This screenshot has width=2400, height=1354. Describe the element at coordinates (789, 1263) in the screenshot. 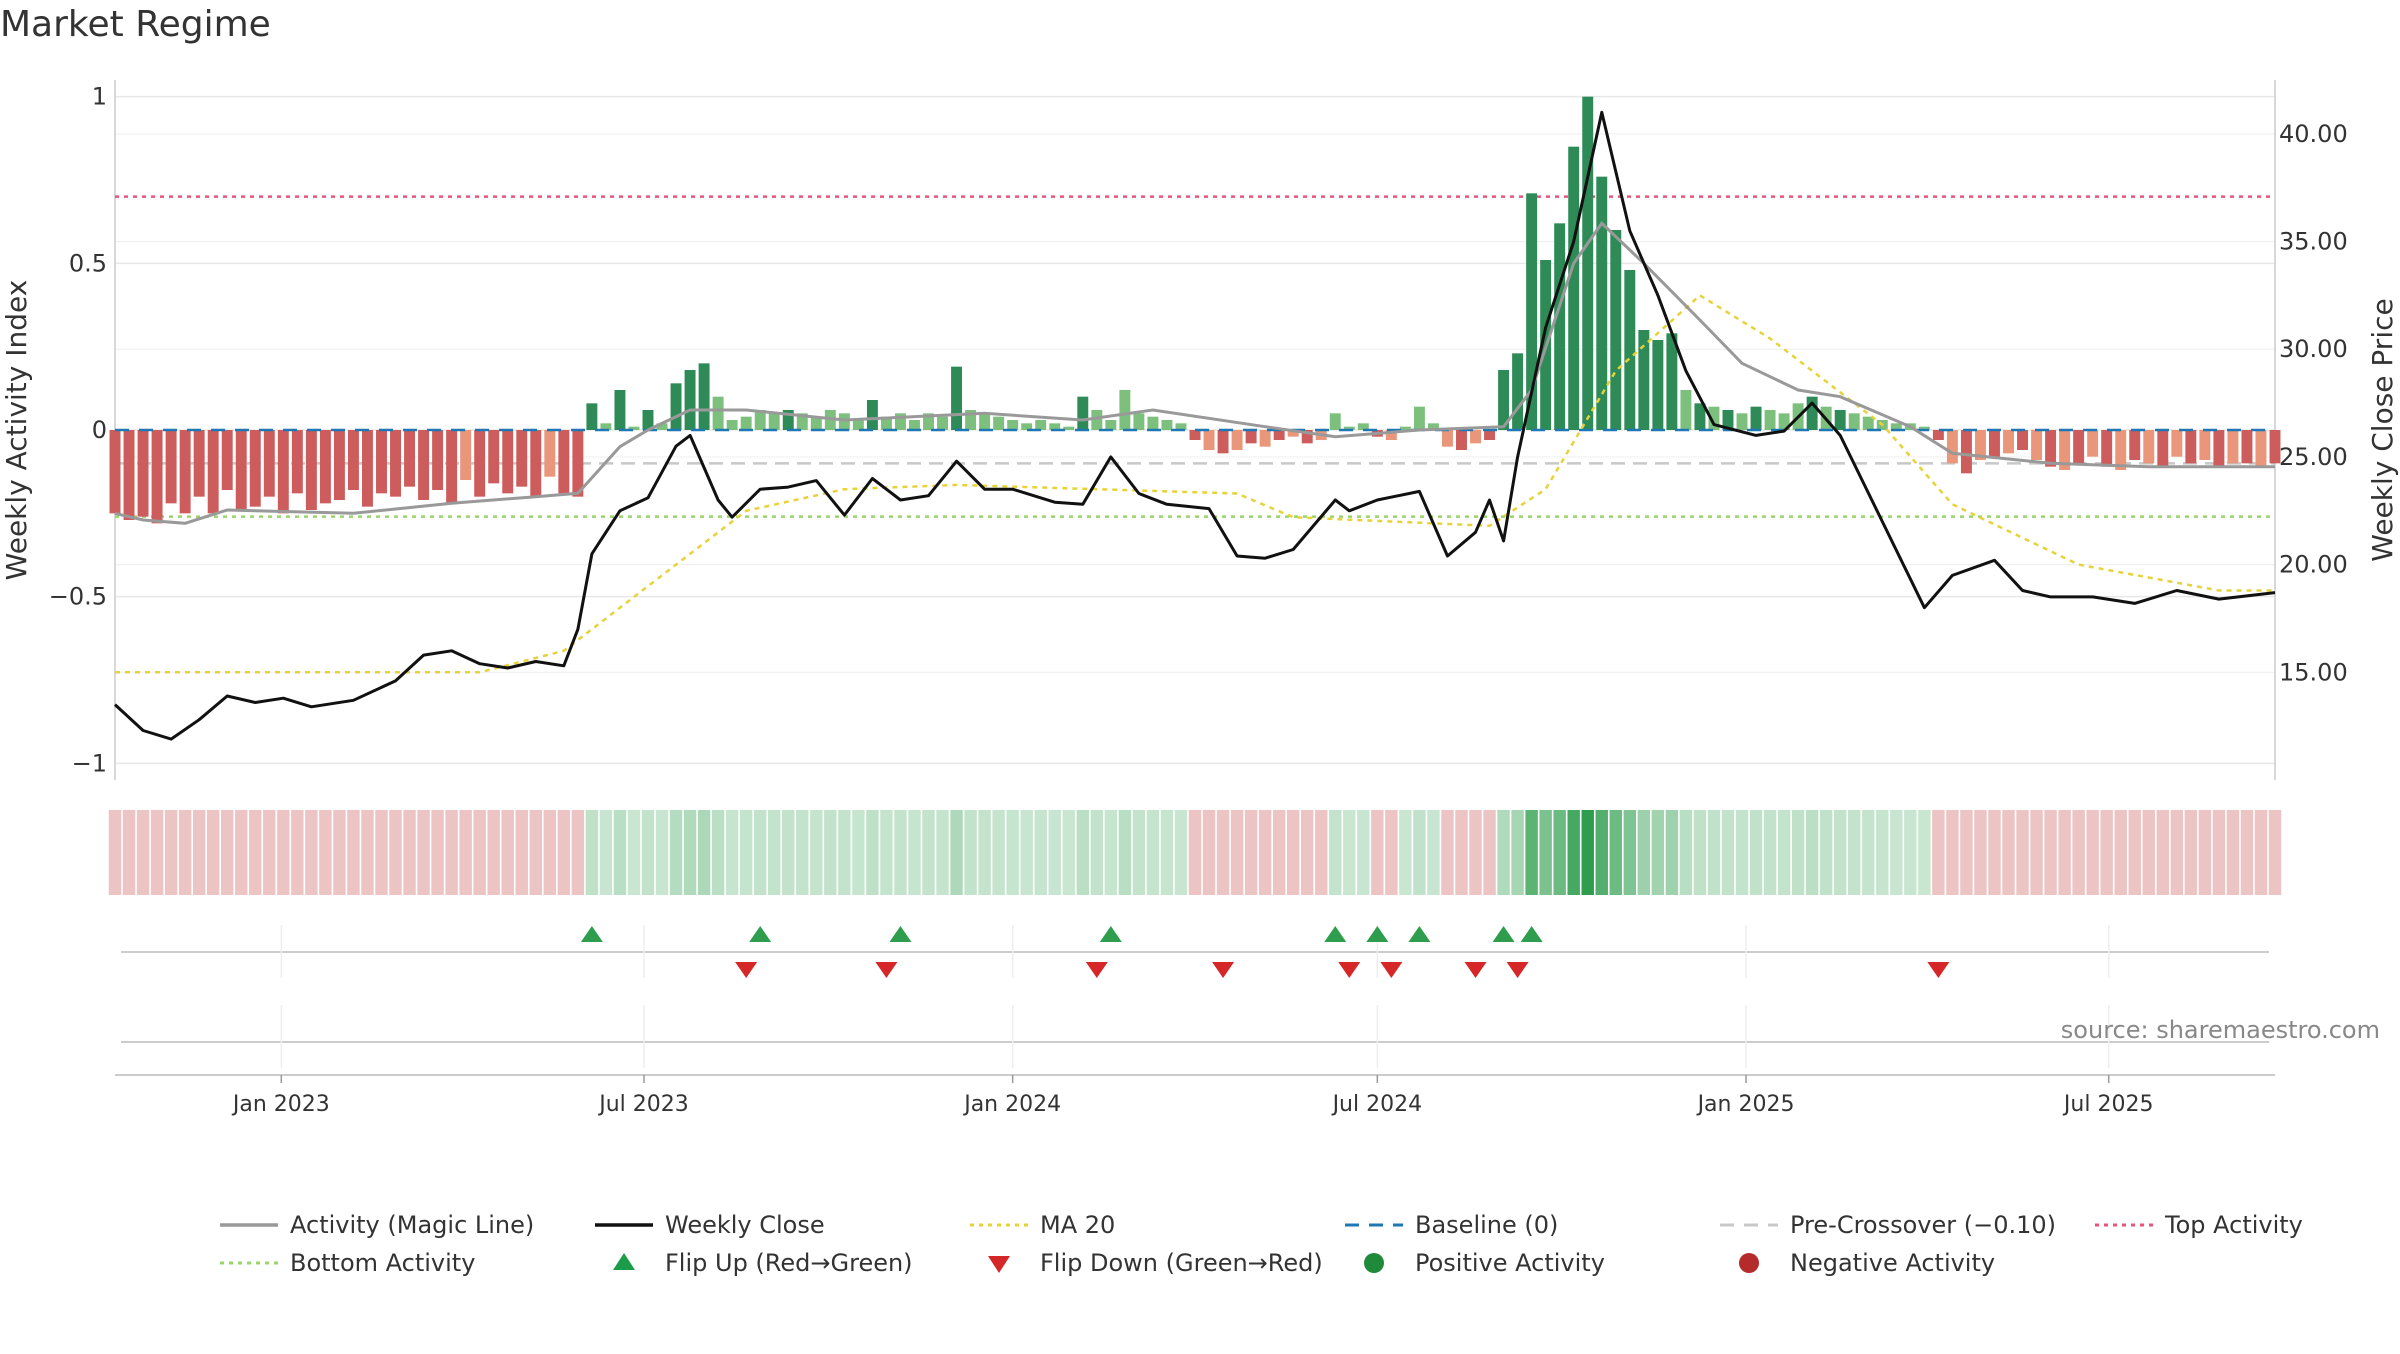

I see `legend-label: Flip Up (Red→Green)` at that location.